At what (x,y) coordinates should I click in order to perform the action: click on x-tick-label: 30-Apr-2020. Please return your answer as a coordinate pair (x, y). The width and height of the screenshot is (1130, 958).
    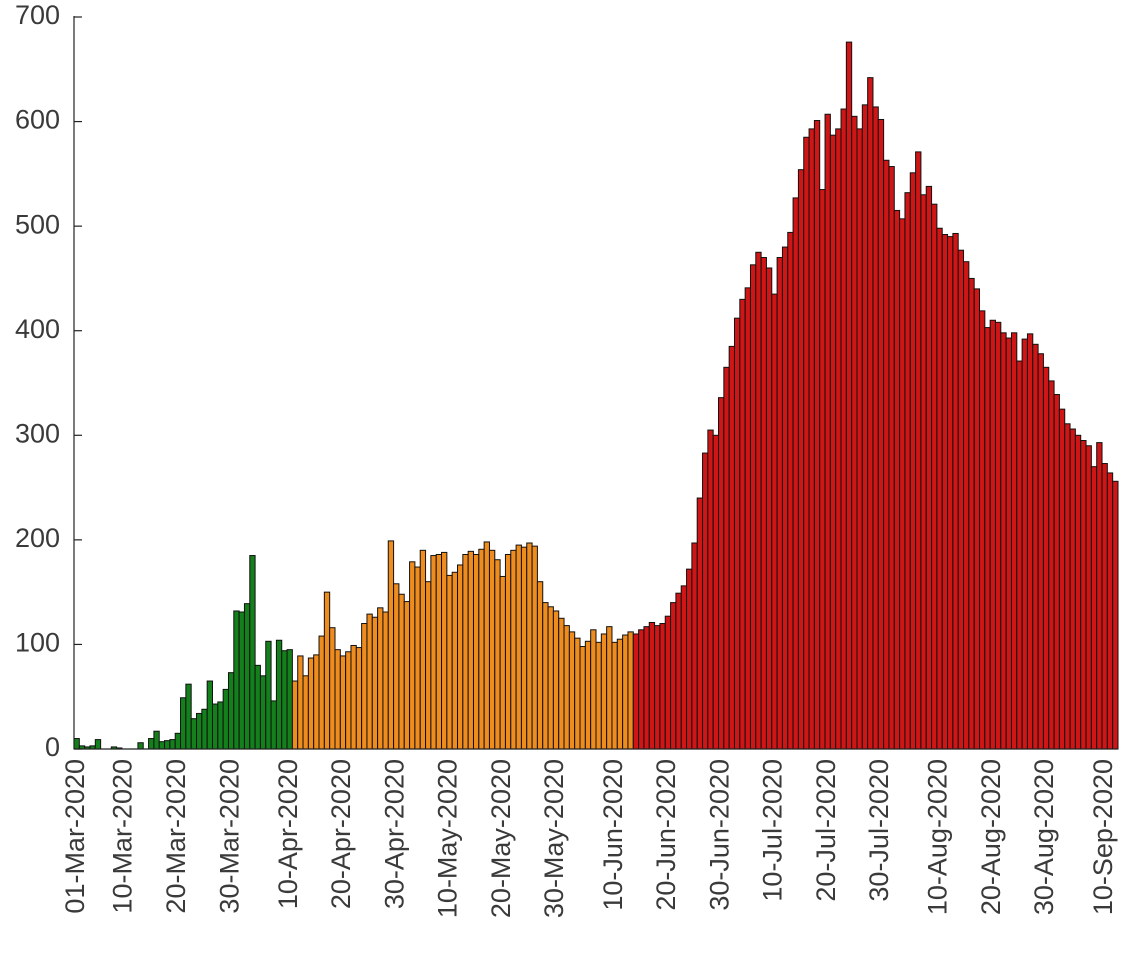
    Looking at the image, I should click on (394, 834).